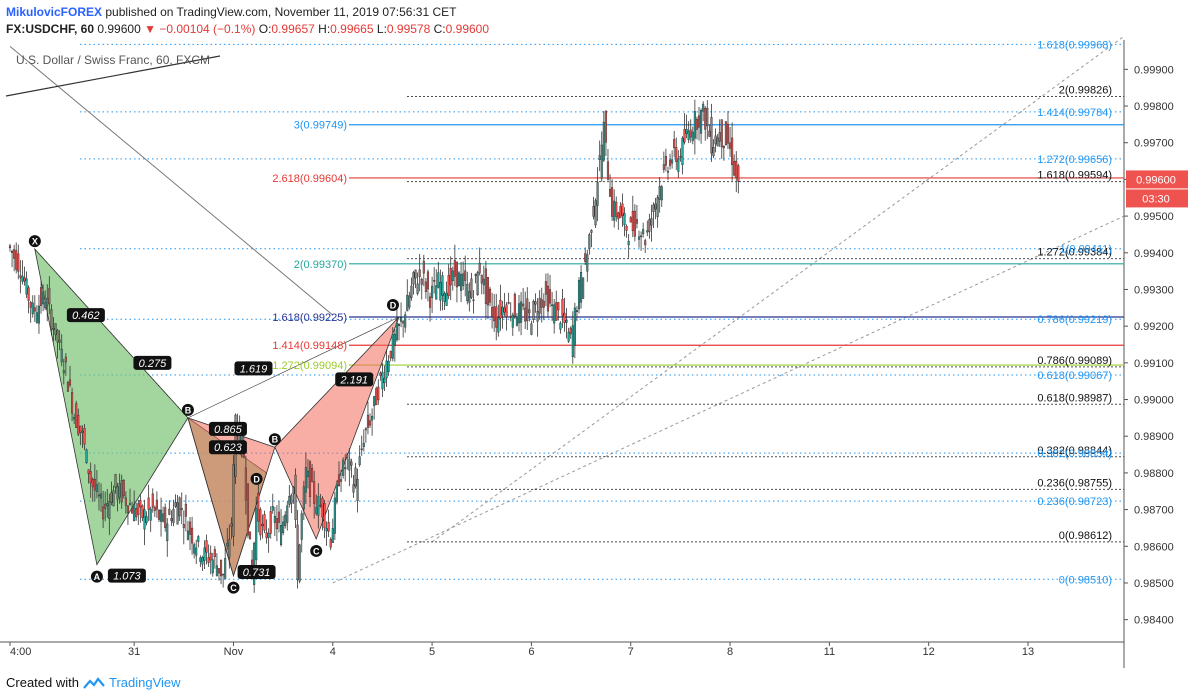 This screenshot has width=1188, height=700. What do you see at coordinates (1154, 327) in the screenshot?
I see `y-tick-label: 0.99200` at bounding box center [1154, 327].